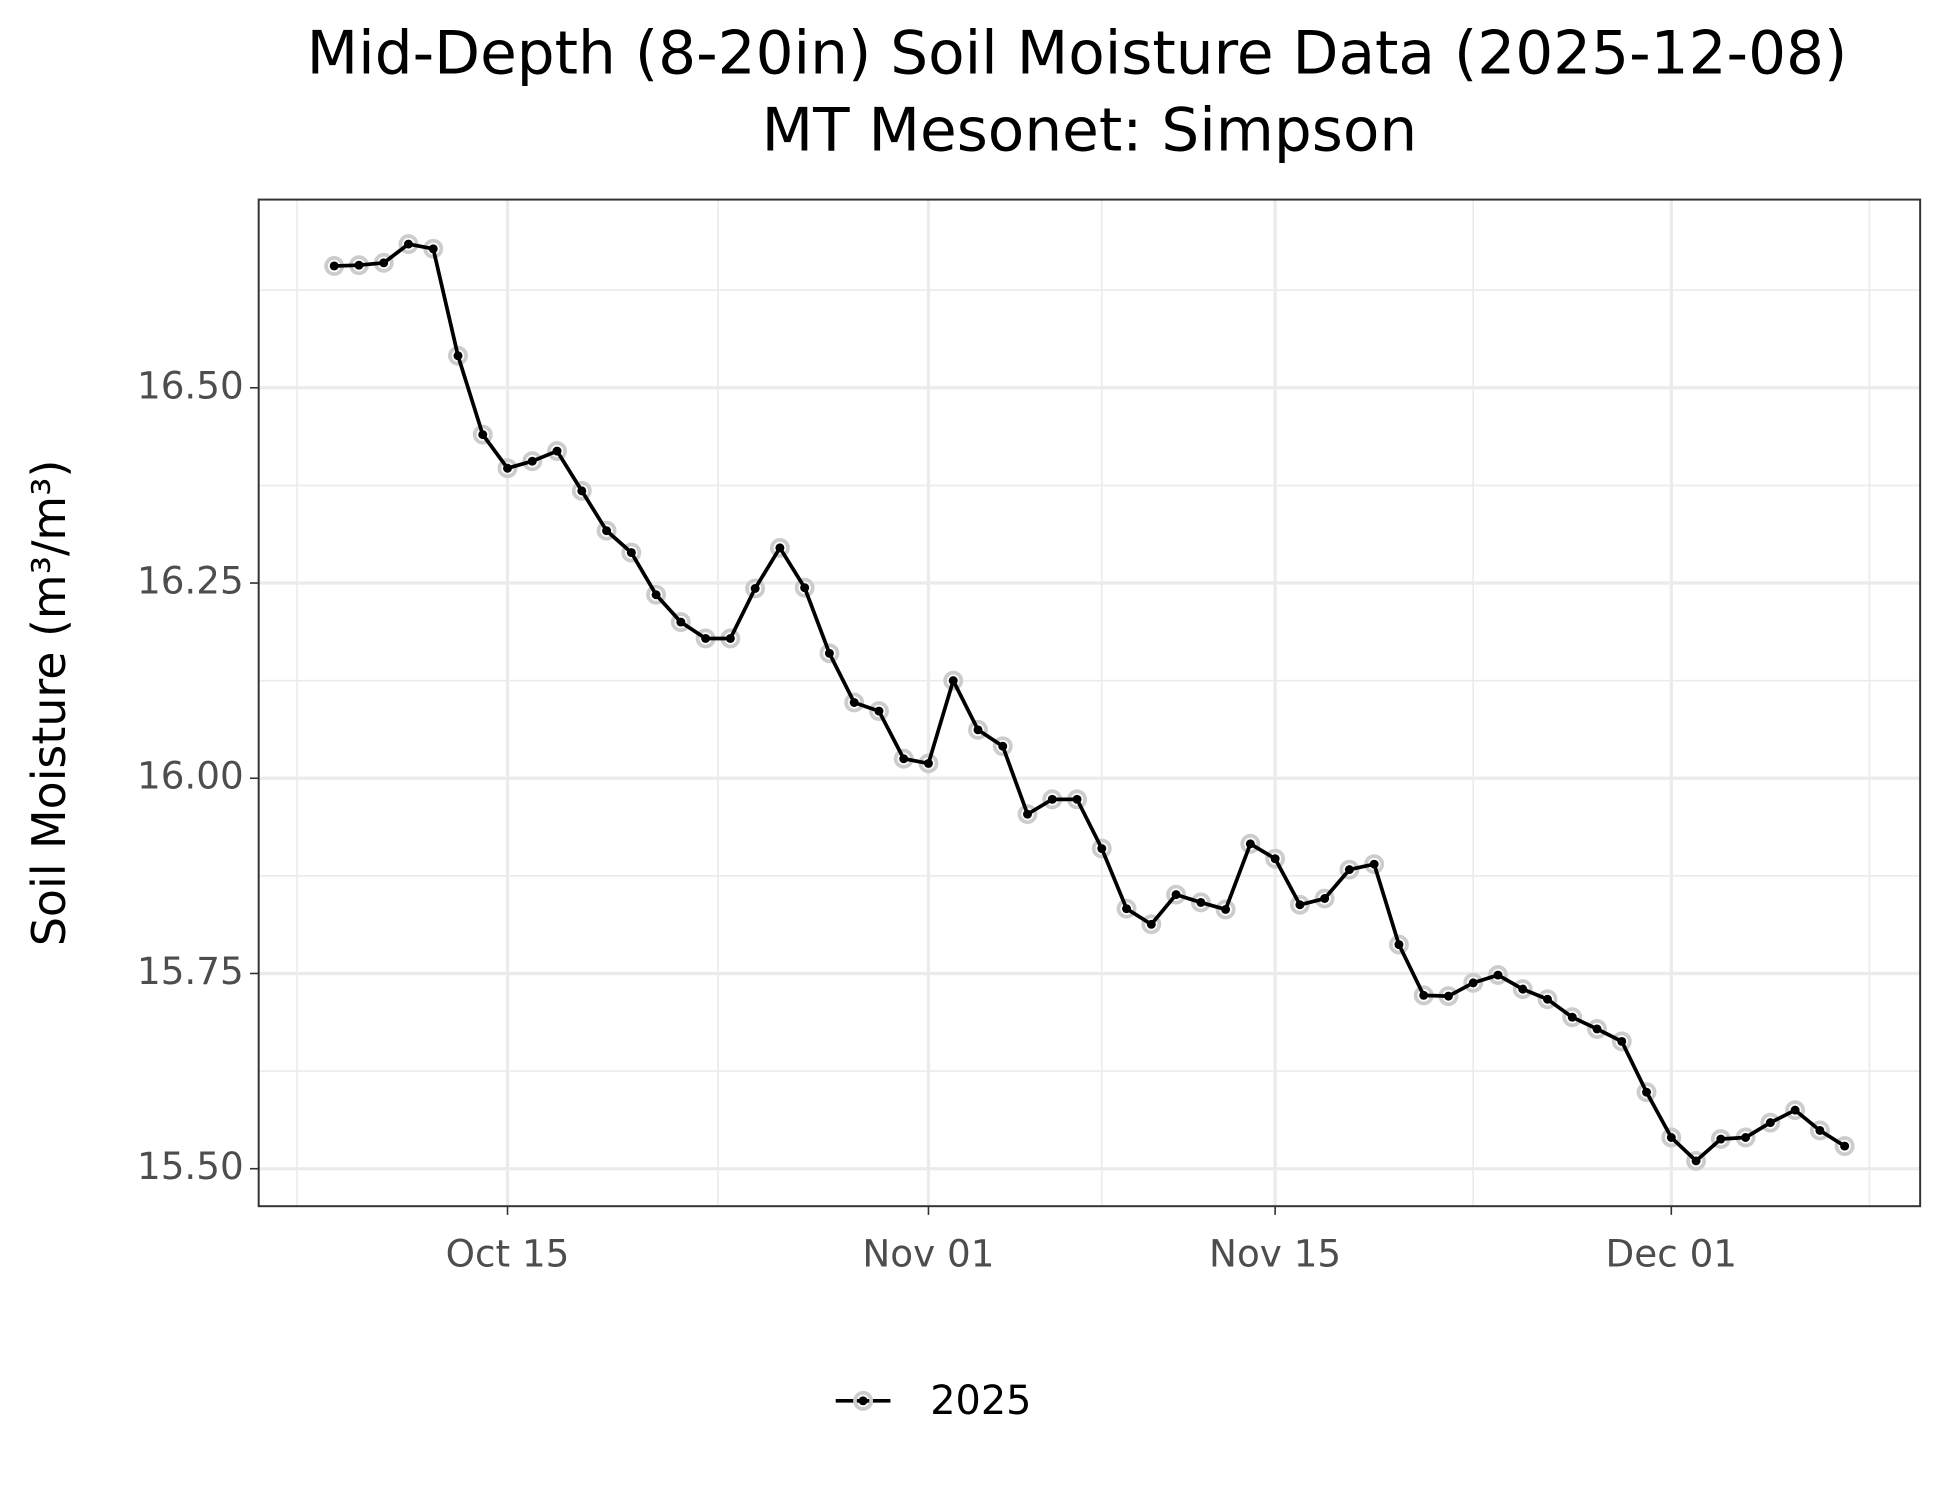 The height and width of the screenshot is (1500, 1950). I want to click on x-tick-label: Nov 15, so click(1275, 1253).